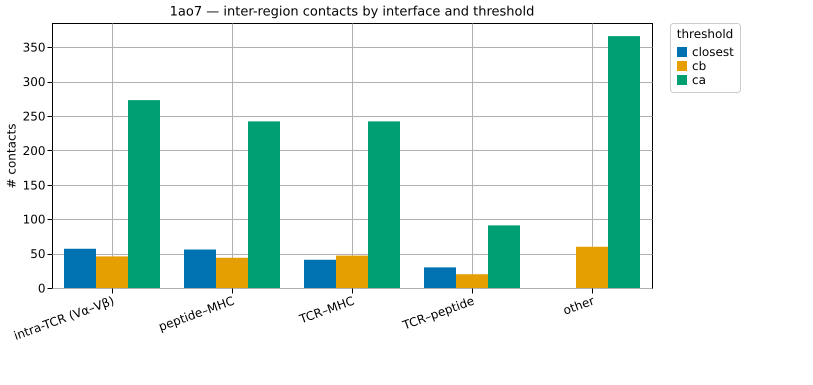  I want to click on legend-title: threshold, so click(705, 34).